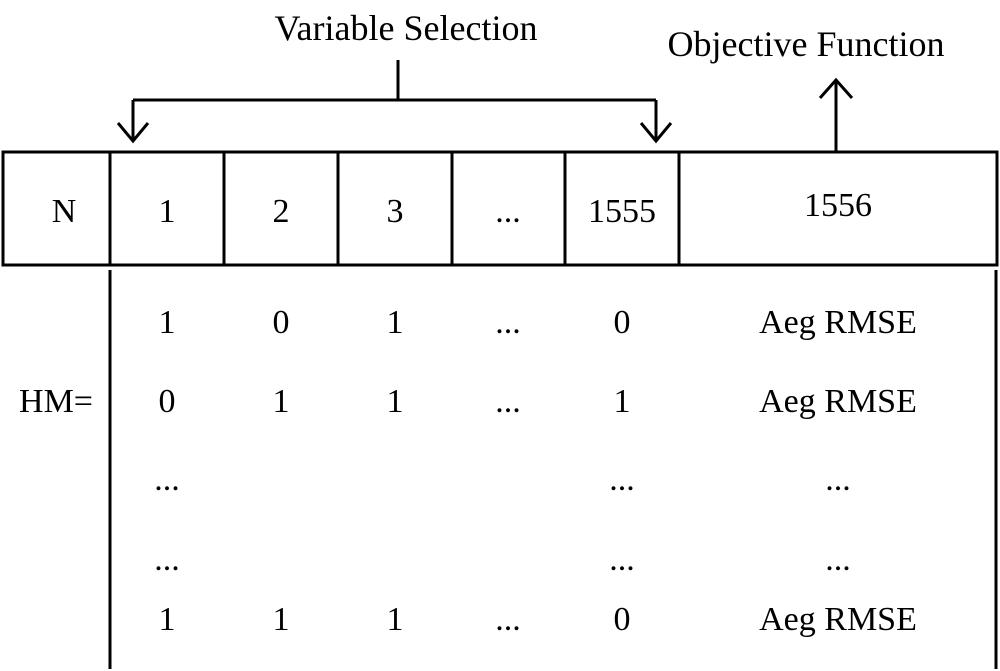 The height and width of the screenshot is (671, 1000). What do you see at coordinates (656, 133) in the screenshot?
I see `arrow-down-right-icon` at bounding box center [656, 133].